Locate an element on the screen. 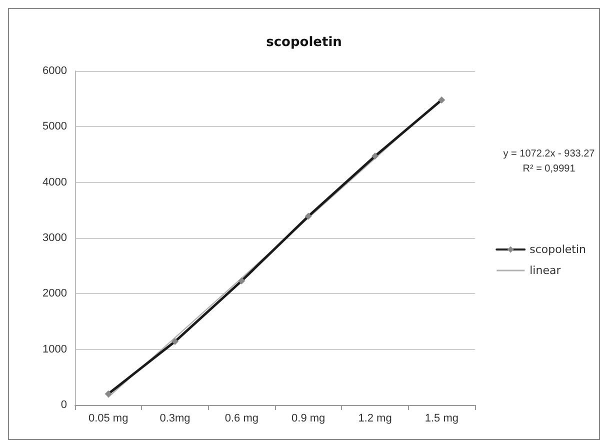 This screenshot has height=448, width=608. y-tick-label: 0 is located at coordinates (63, 405).